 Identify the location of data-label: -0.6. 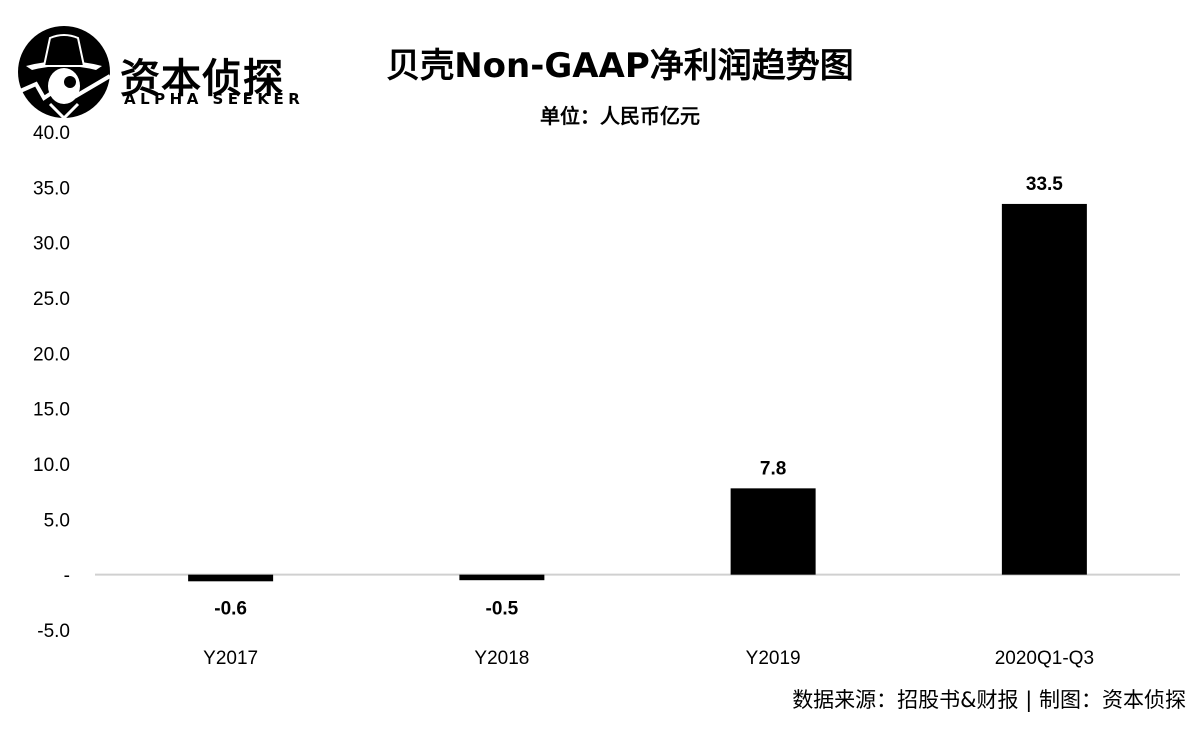
(230, 609).